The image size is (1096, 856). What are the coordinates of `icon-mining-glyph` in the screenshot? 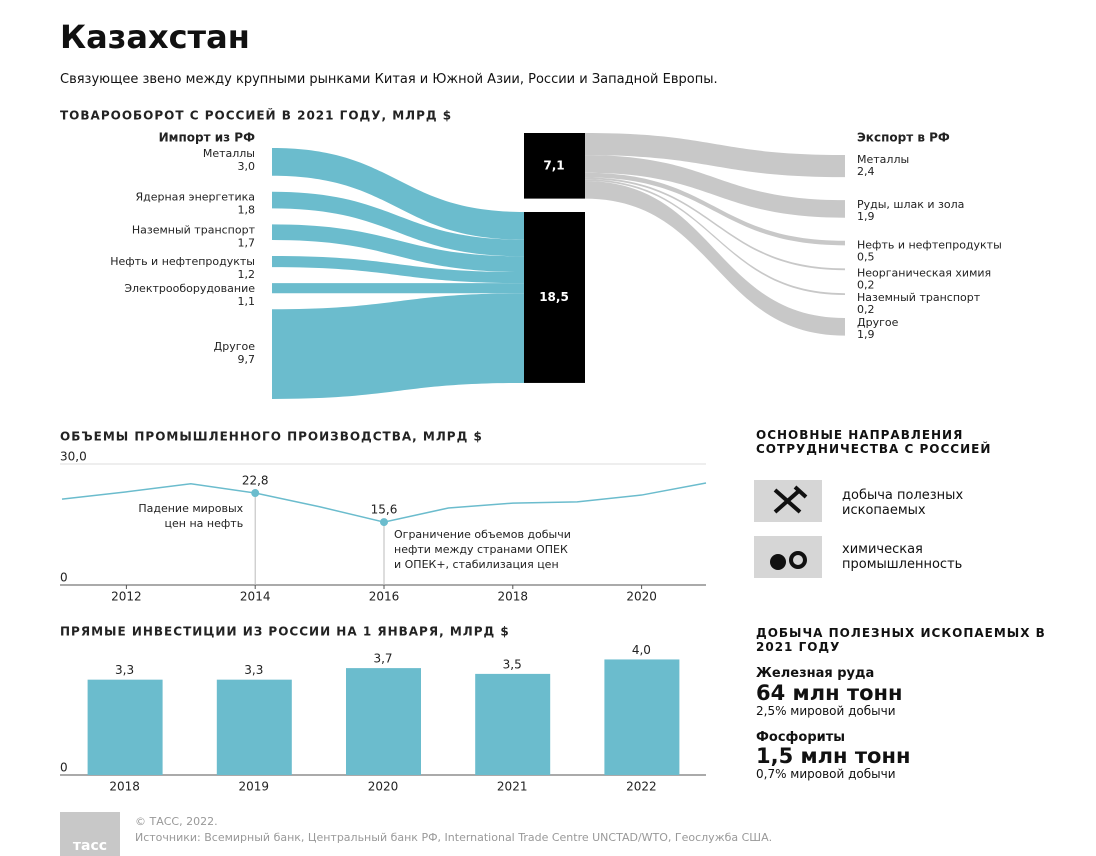 It's located at (790, 499).